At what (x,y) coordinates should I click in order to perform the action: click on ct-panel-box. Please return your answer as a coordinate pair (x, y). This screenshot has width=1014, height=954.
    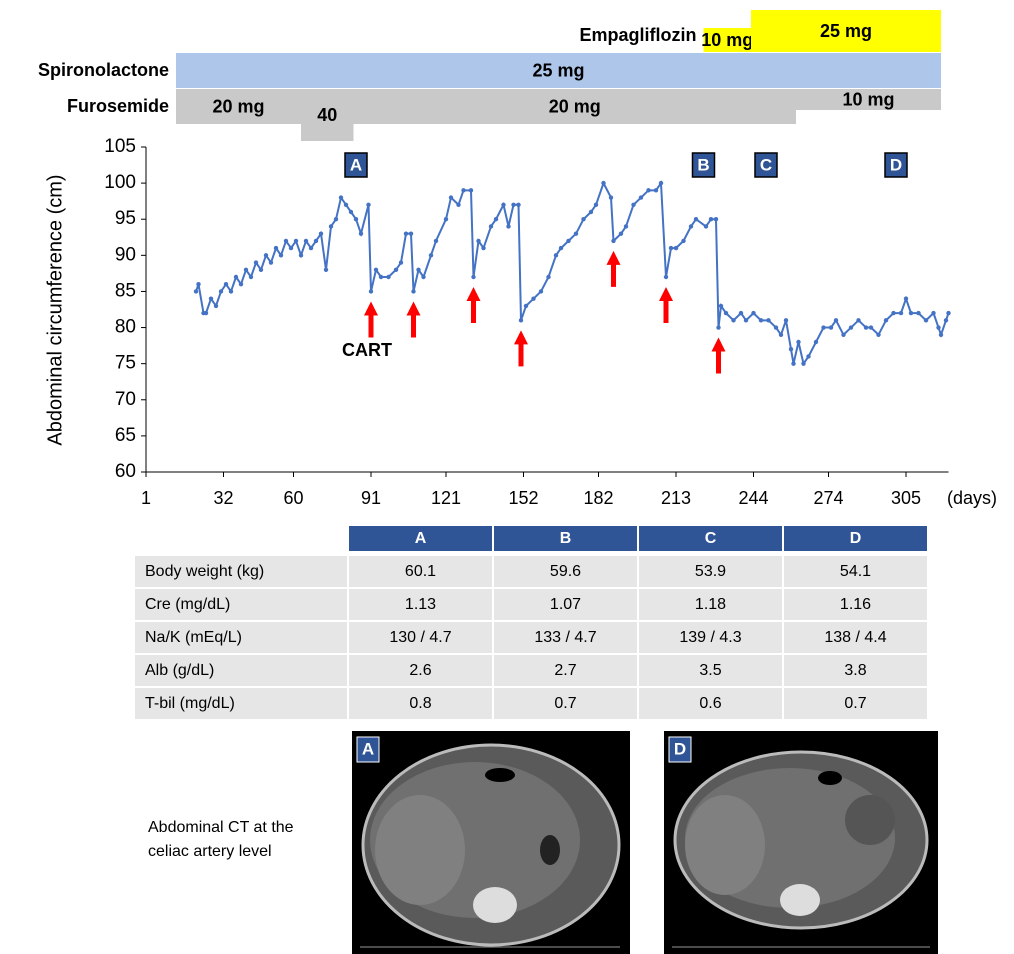
    Looking at the image, I should click on (680, 749).